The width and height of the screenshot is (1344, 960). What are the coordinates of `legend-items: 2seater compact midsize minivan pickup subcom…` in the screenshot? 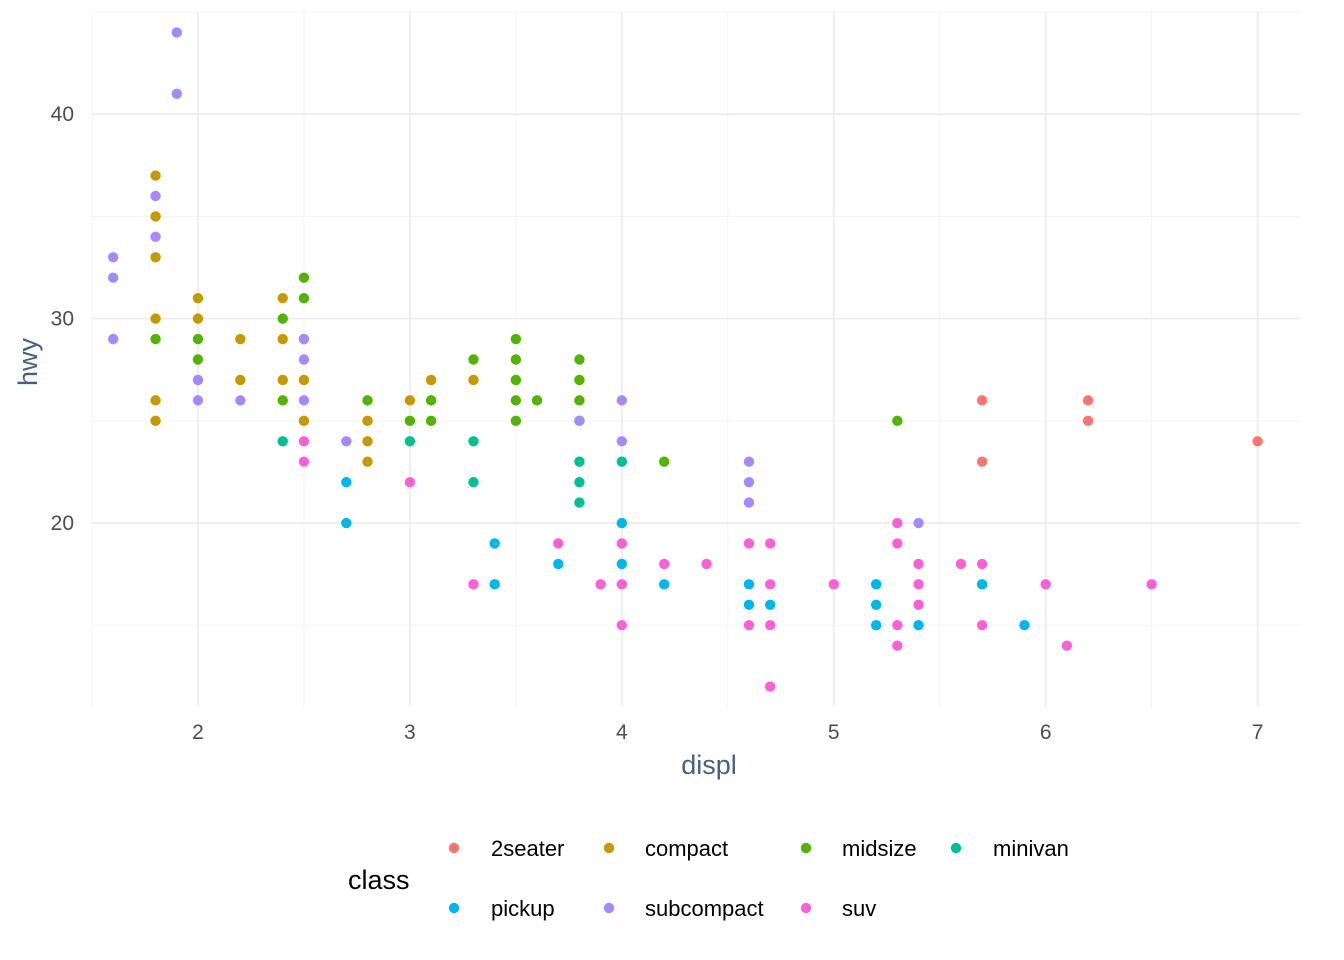 It's located at (758, 878).